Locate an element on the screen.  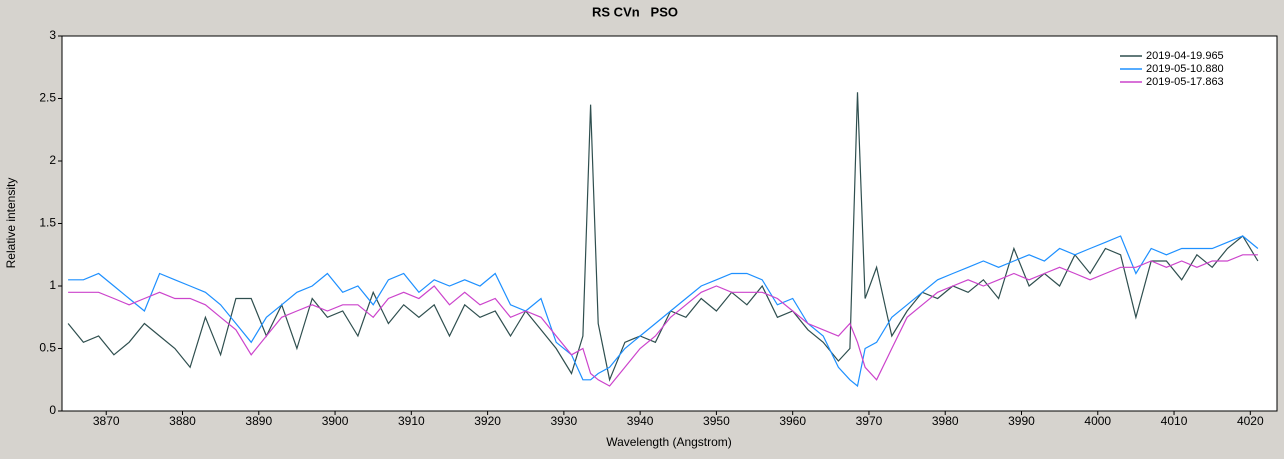
x-axis-label: Wavelength (Angstrom) is located at coordinates (669, 442).